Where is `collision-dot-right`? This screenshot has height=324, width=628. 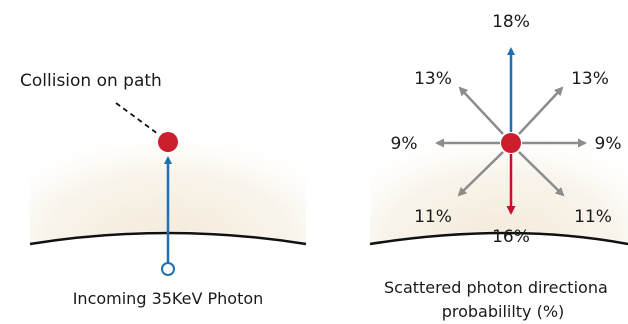 collision-dot-right is located at coordinates (511, 143).